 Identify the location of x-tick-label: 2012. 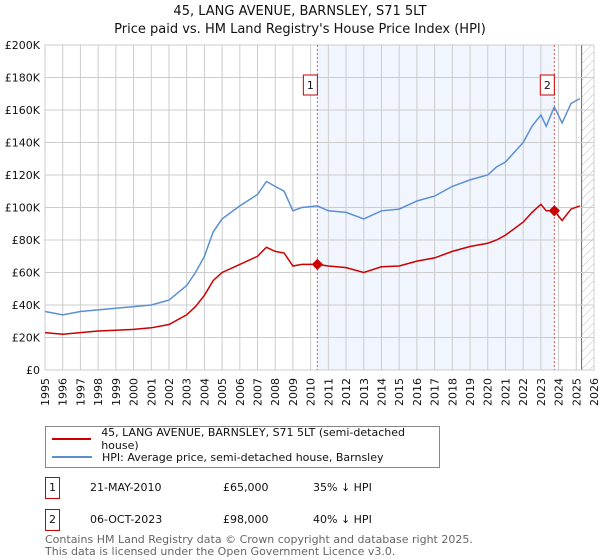
(346, 392).